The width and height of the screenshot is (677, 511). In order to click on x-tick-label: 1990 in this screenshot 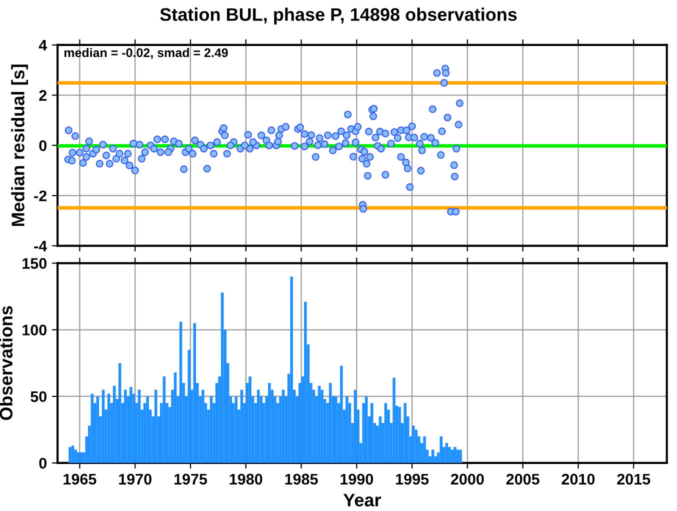, I will do `click(357, 479)`.